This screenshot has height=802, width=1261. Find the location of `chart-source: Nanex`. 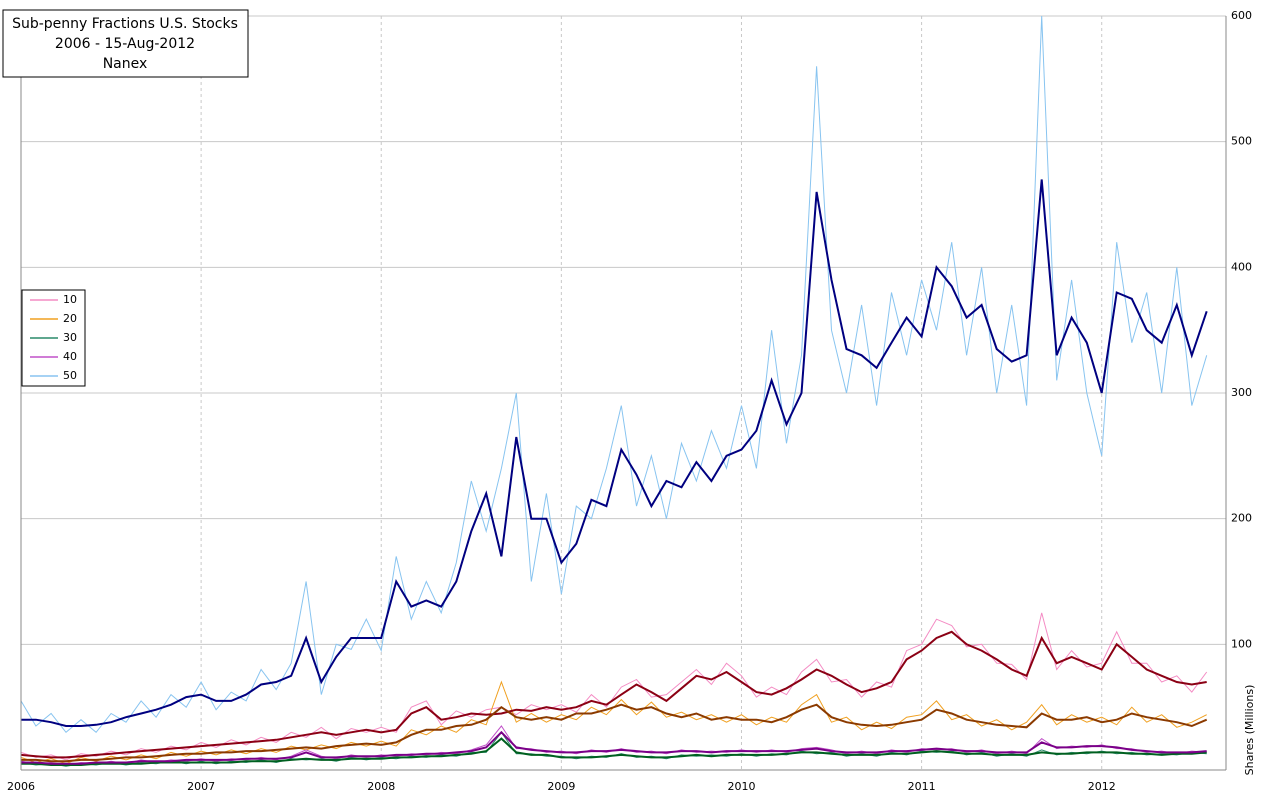

chart-source: Nanex is located at coordinates (125, 64).